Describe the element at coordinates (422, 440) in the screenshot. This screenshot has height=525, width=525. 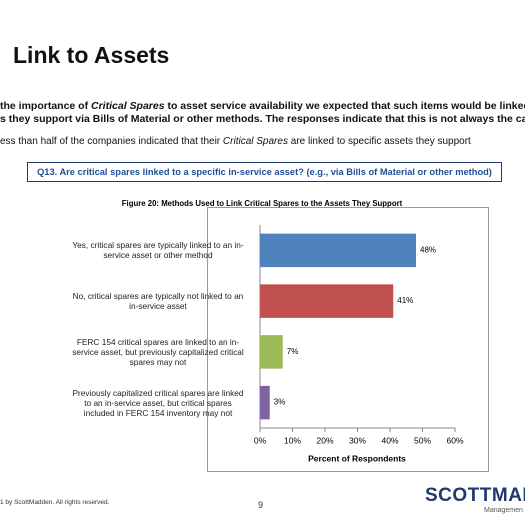
I see `x-tick-label: 50%` at that location.